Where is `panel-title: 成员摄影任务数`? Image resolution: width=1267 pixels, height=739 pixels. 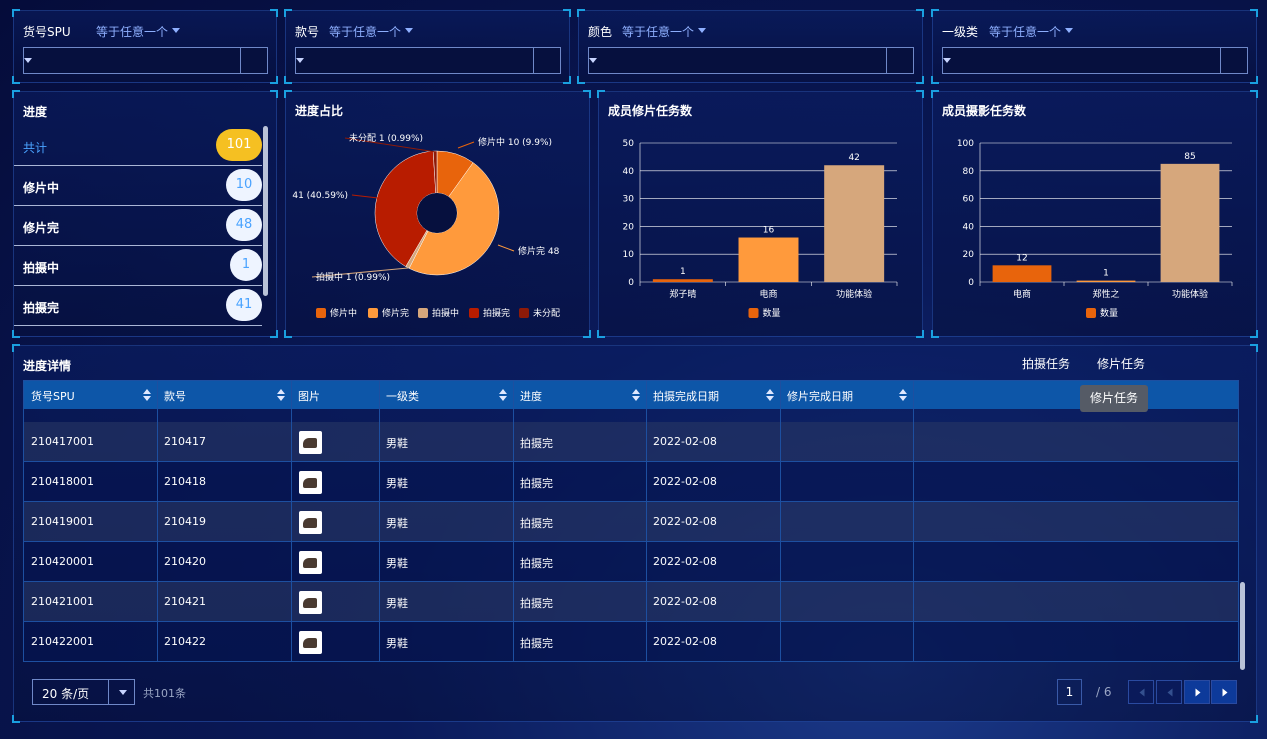
panel-title: 成员摄影任务数 is located at coordinates (984, 111).